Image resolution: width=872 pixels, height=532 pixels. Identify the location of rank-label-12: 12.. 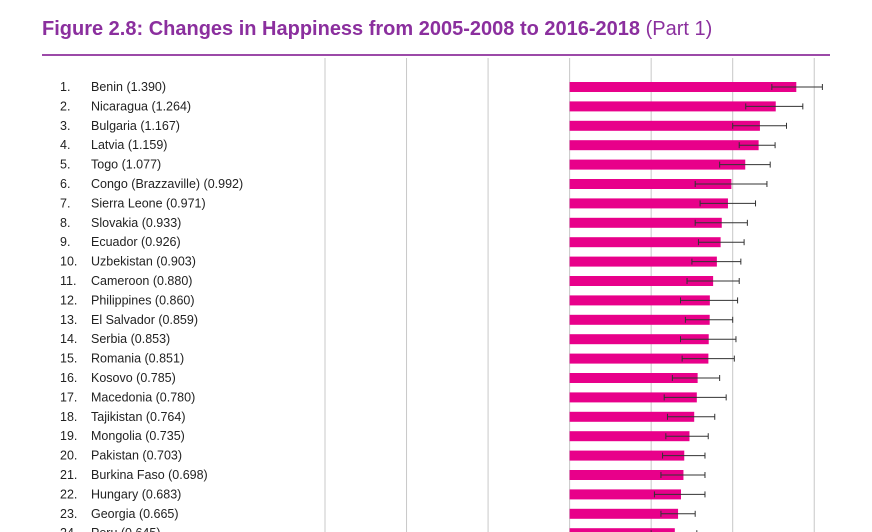
(68, 300).